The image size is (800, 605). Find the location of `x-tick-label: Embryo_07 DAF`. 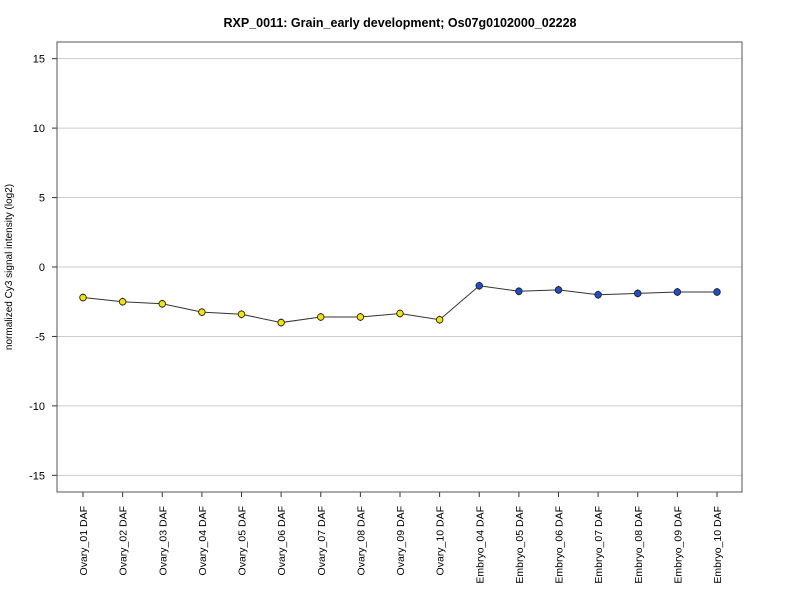

x-tick-label: Embryo_07 DAF is located at coordinates (599, 545).